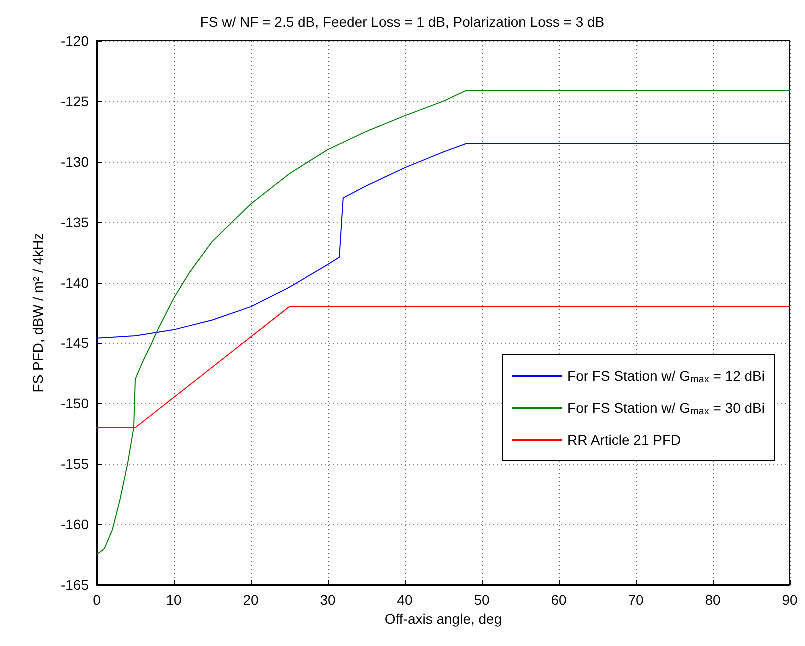 The image size is (805, 646). What do you see at coordinates (75, 585) in the screenshot?
I see `y-tick-label: -165` at bounding box center [75, 585].